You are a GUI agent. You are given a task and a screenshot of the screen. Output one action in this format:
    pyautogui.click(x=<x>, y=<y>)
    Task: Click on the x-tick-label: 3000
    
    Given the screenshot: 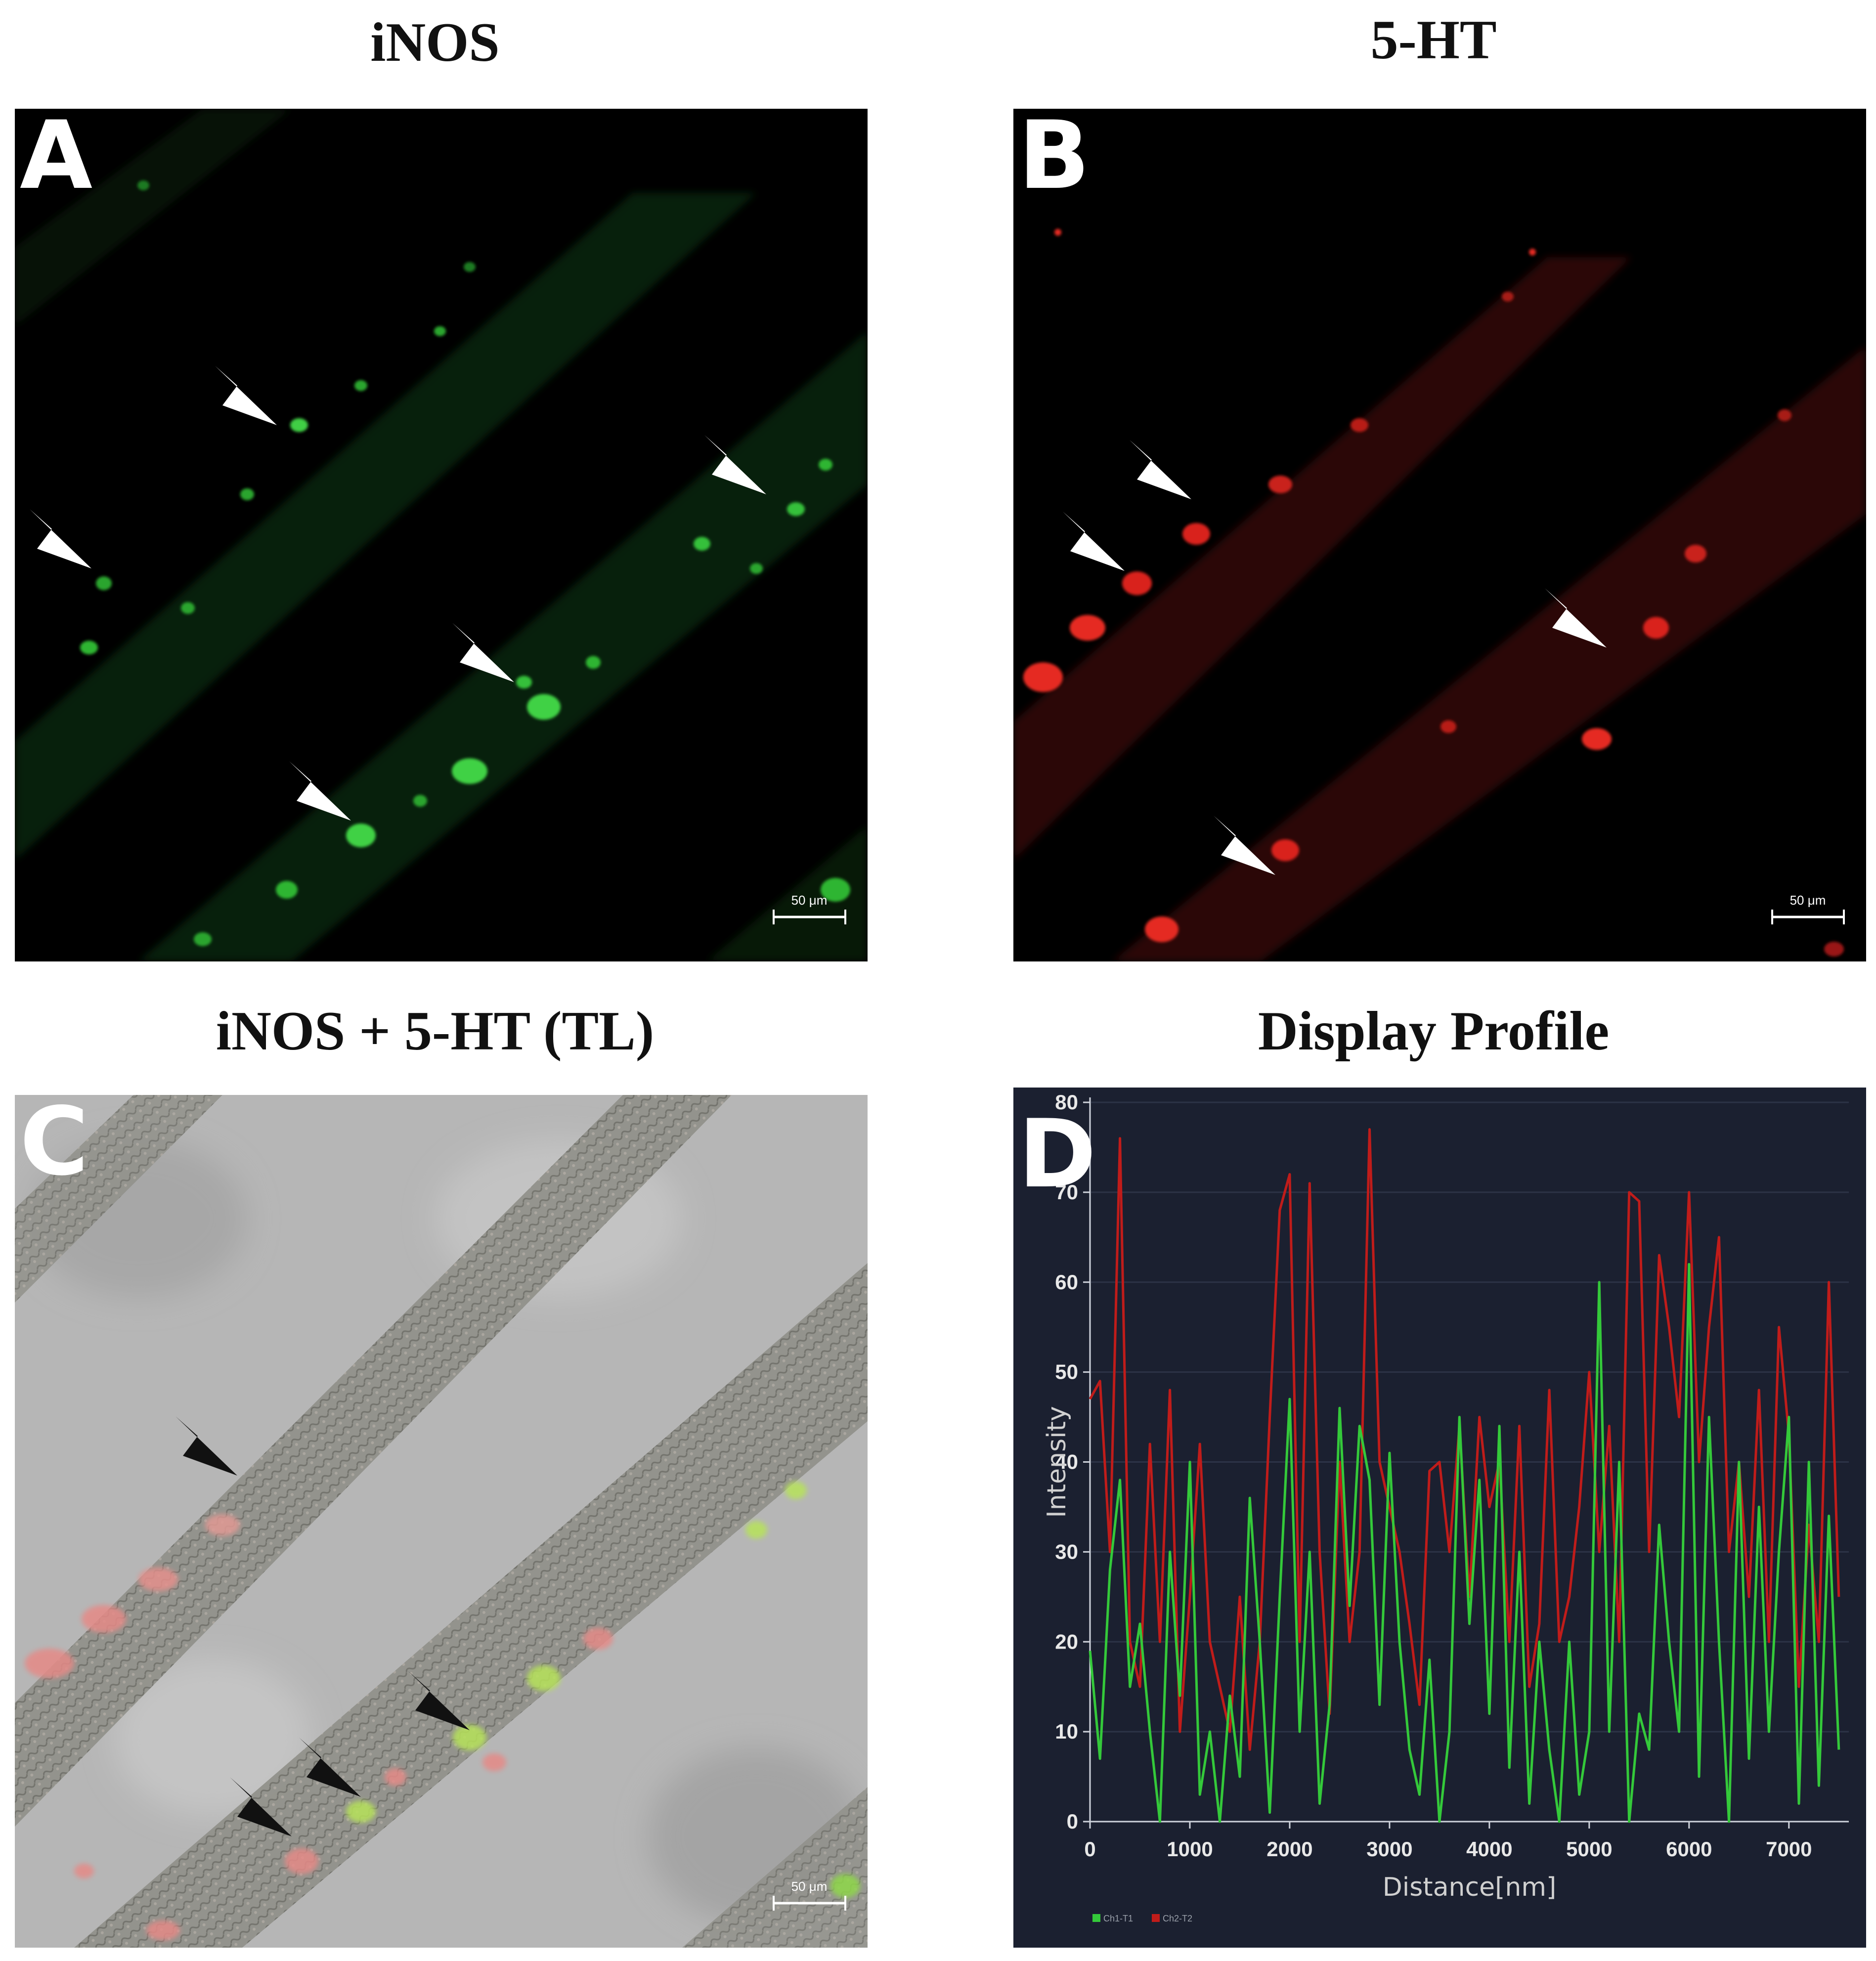 What is the action you would take?
    pyautogui.click(x=1389, y=1849)
    